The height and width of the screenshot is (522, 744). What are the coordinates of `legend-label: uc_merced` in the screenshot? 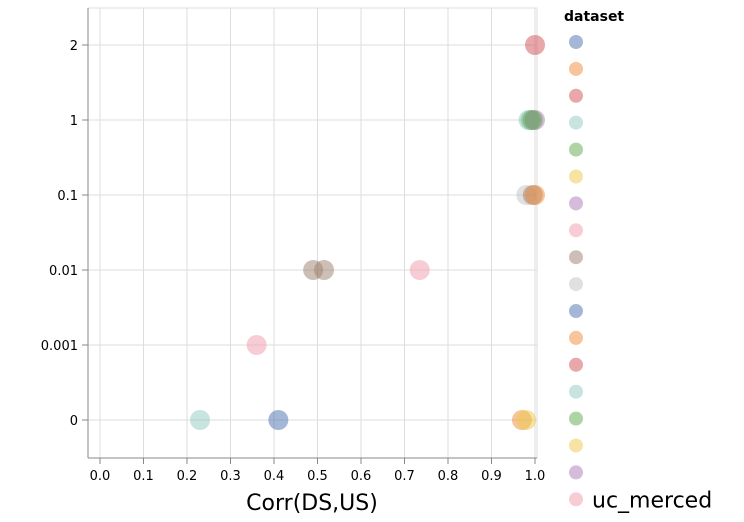 It's located at (652, 500).